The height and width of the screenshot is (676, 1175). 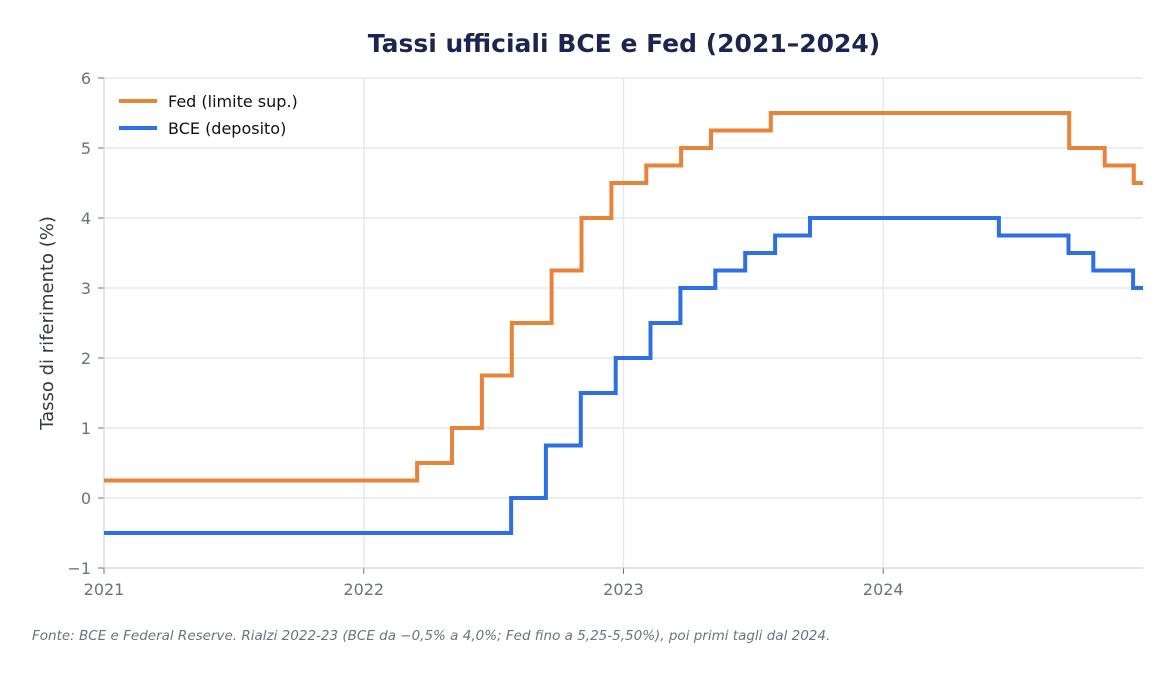 I want to click on legend-label: Fed (limite sup.), so click(x=233, y=101).